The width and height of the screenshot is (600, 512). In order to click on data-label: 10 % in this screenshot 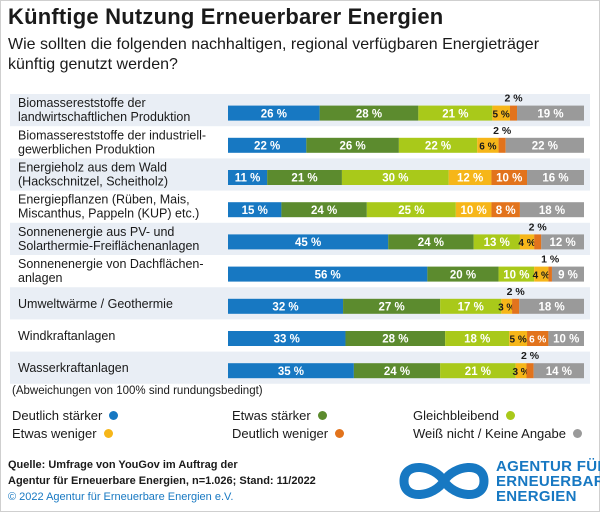, I will do `click(509, 179)`.